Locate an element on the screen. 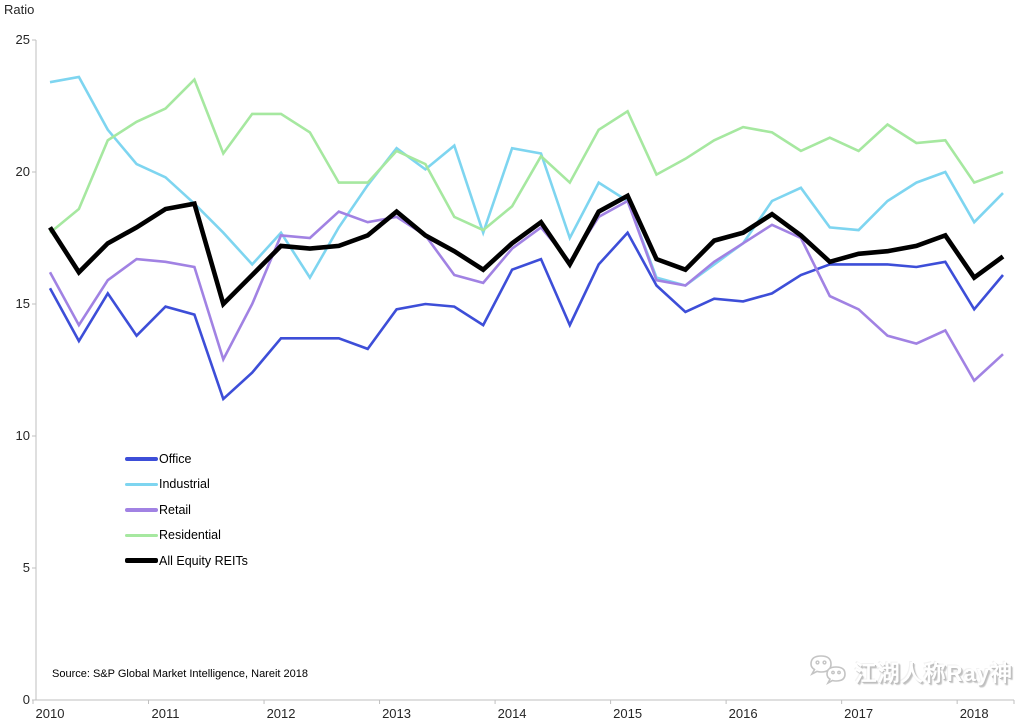 Image resolution: width=1019 pixels, height=726 pixels. y-tick-label: 0 is located at coordinates (26, 699).